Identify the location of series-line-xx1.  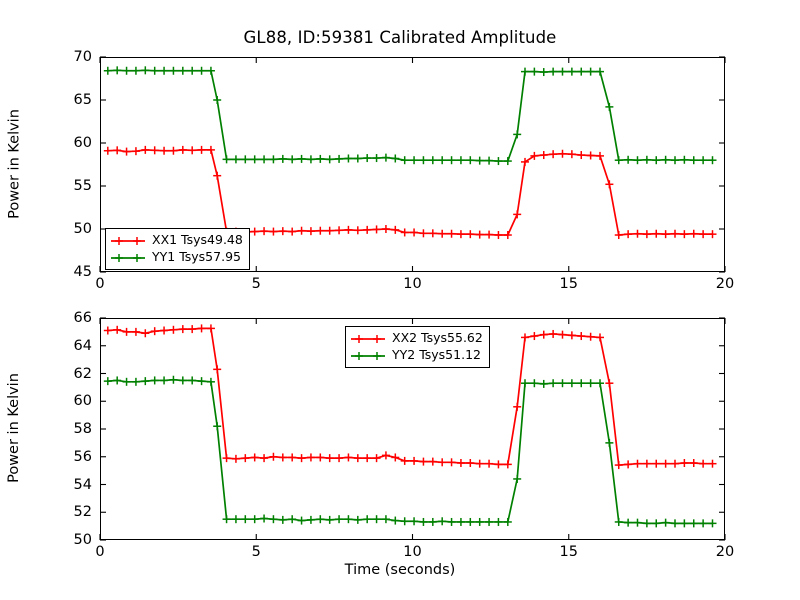
(410, 192).